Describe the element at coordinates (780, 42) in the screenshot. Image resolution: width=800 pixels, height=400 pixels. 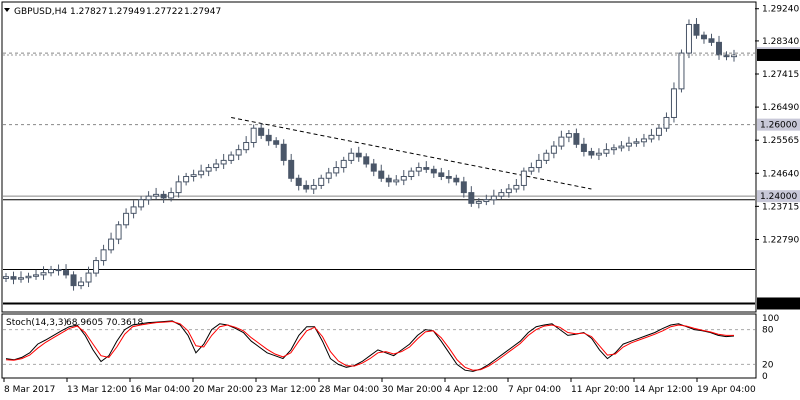
I see `price-tick-label: 1.28340` at that location.